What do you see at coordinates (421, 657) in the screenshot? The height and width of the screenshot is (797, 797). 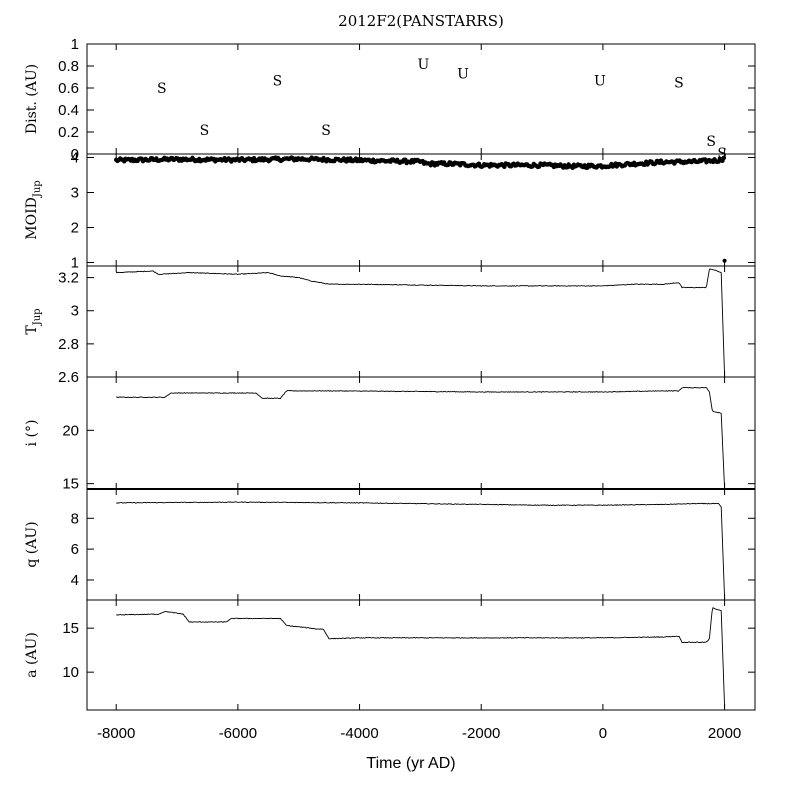 I see `series-line-a` at bounding box center [421, 657].